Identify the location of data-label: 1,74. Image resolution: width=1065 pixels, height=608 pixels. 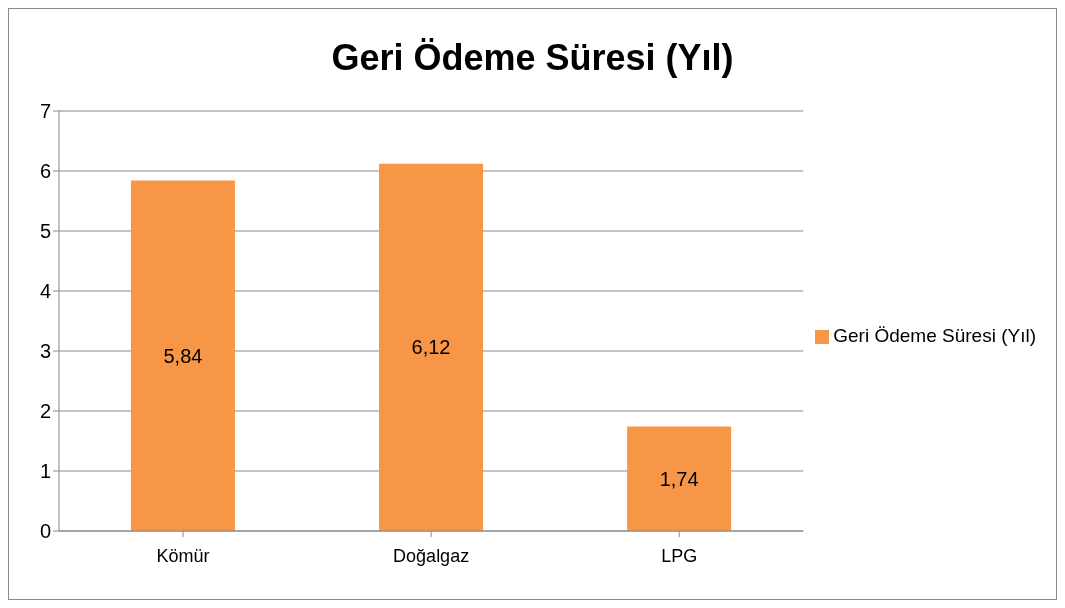
(679, 478).